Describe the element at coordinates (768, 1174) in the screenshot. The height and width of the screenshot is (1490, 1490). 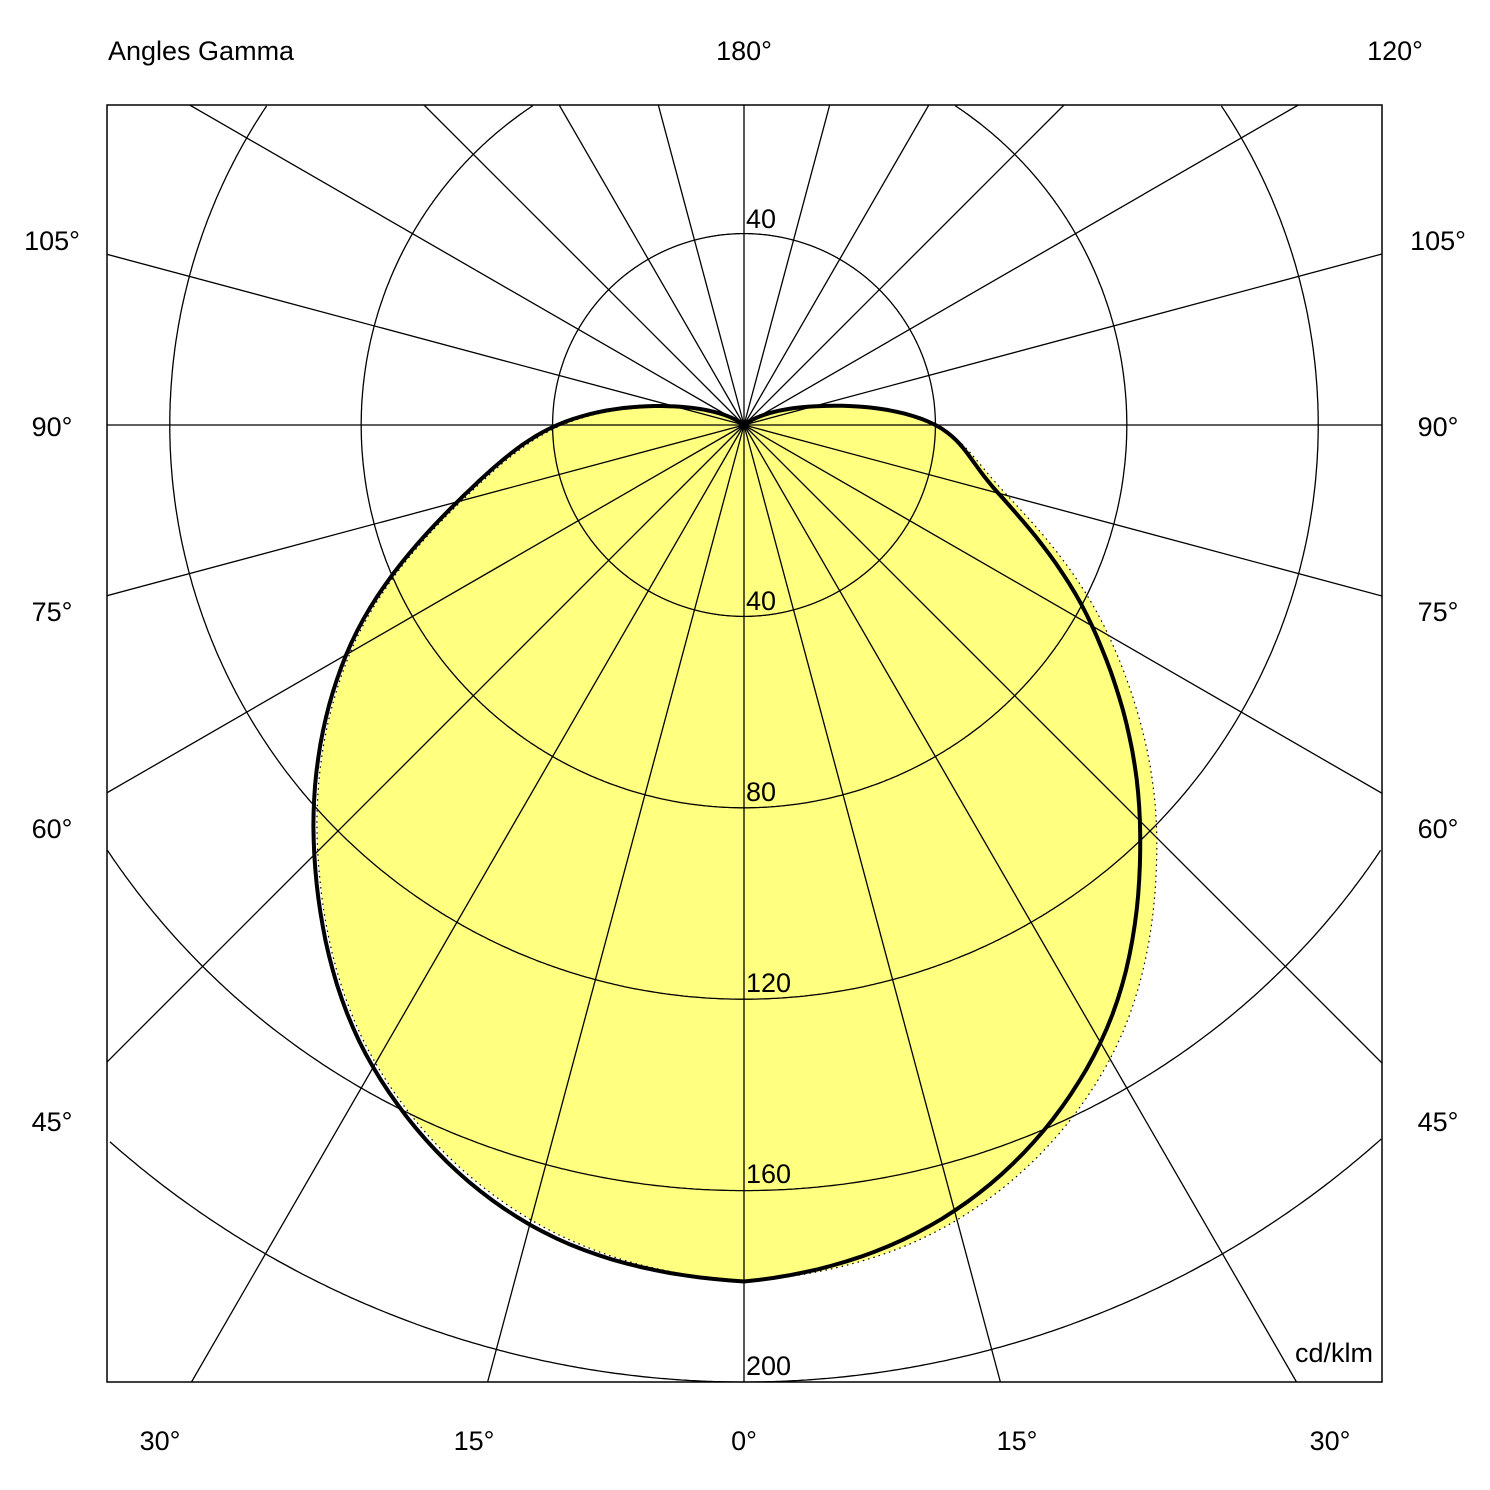
I see `radial-tick-160: 160` at that location.